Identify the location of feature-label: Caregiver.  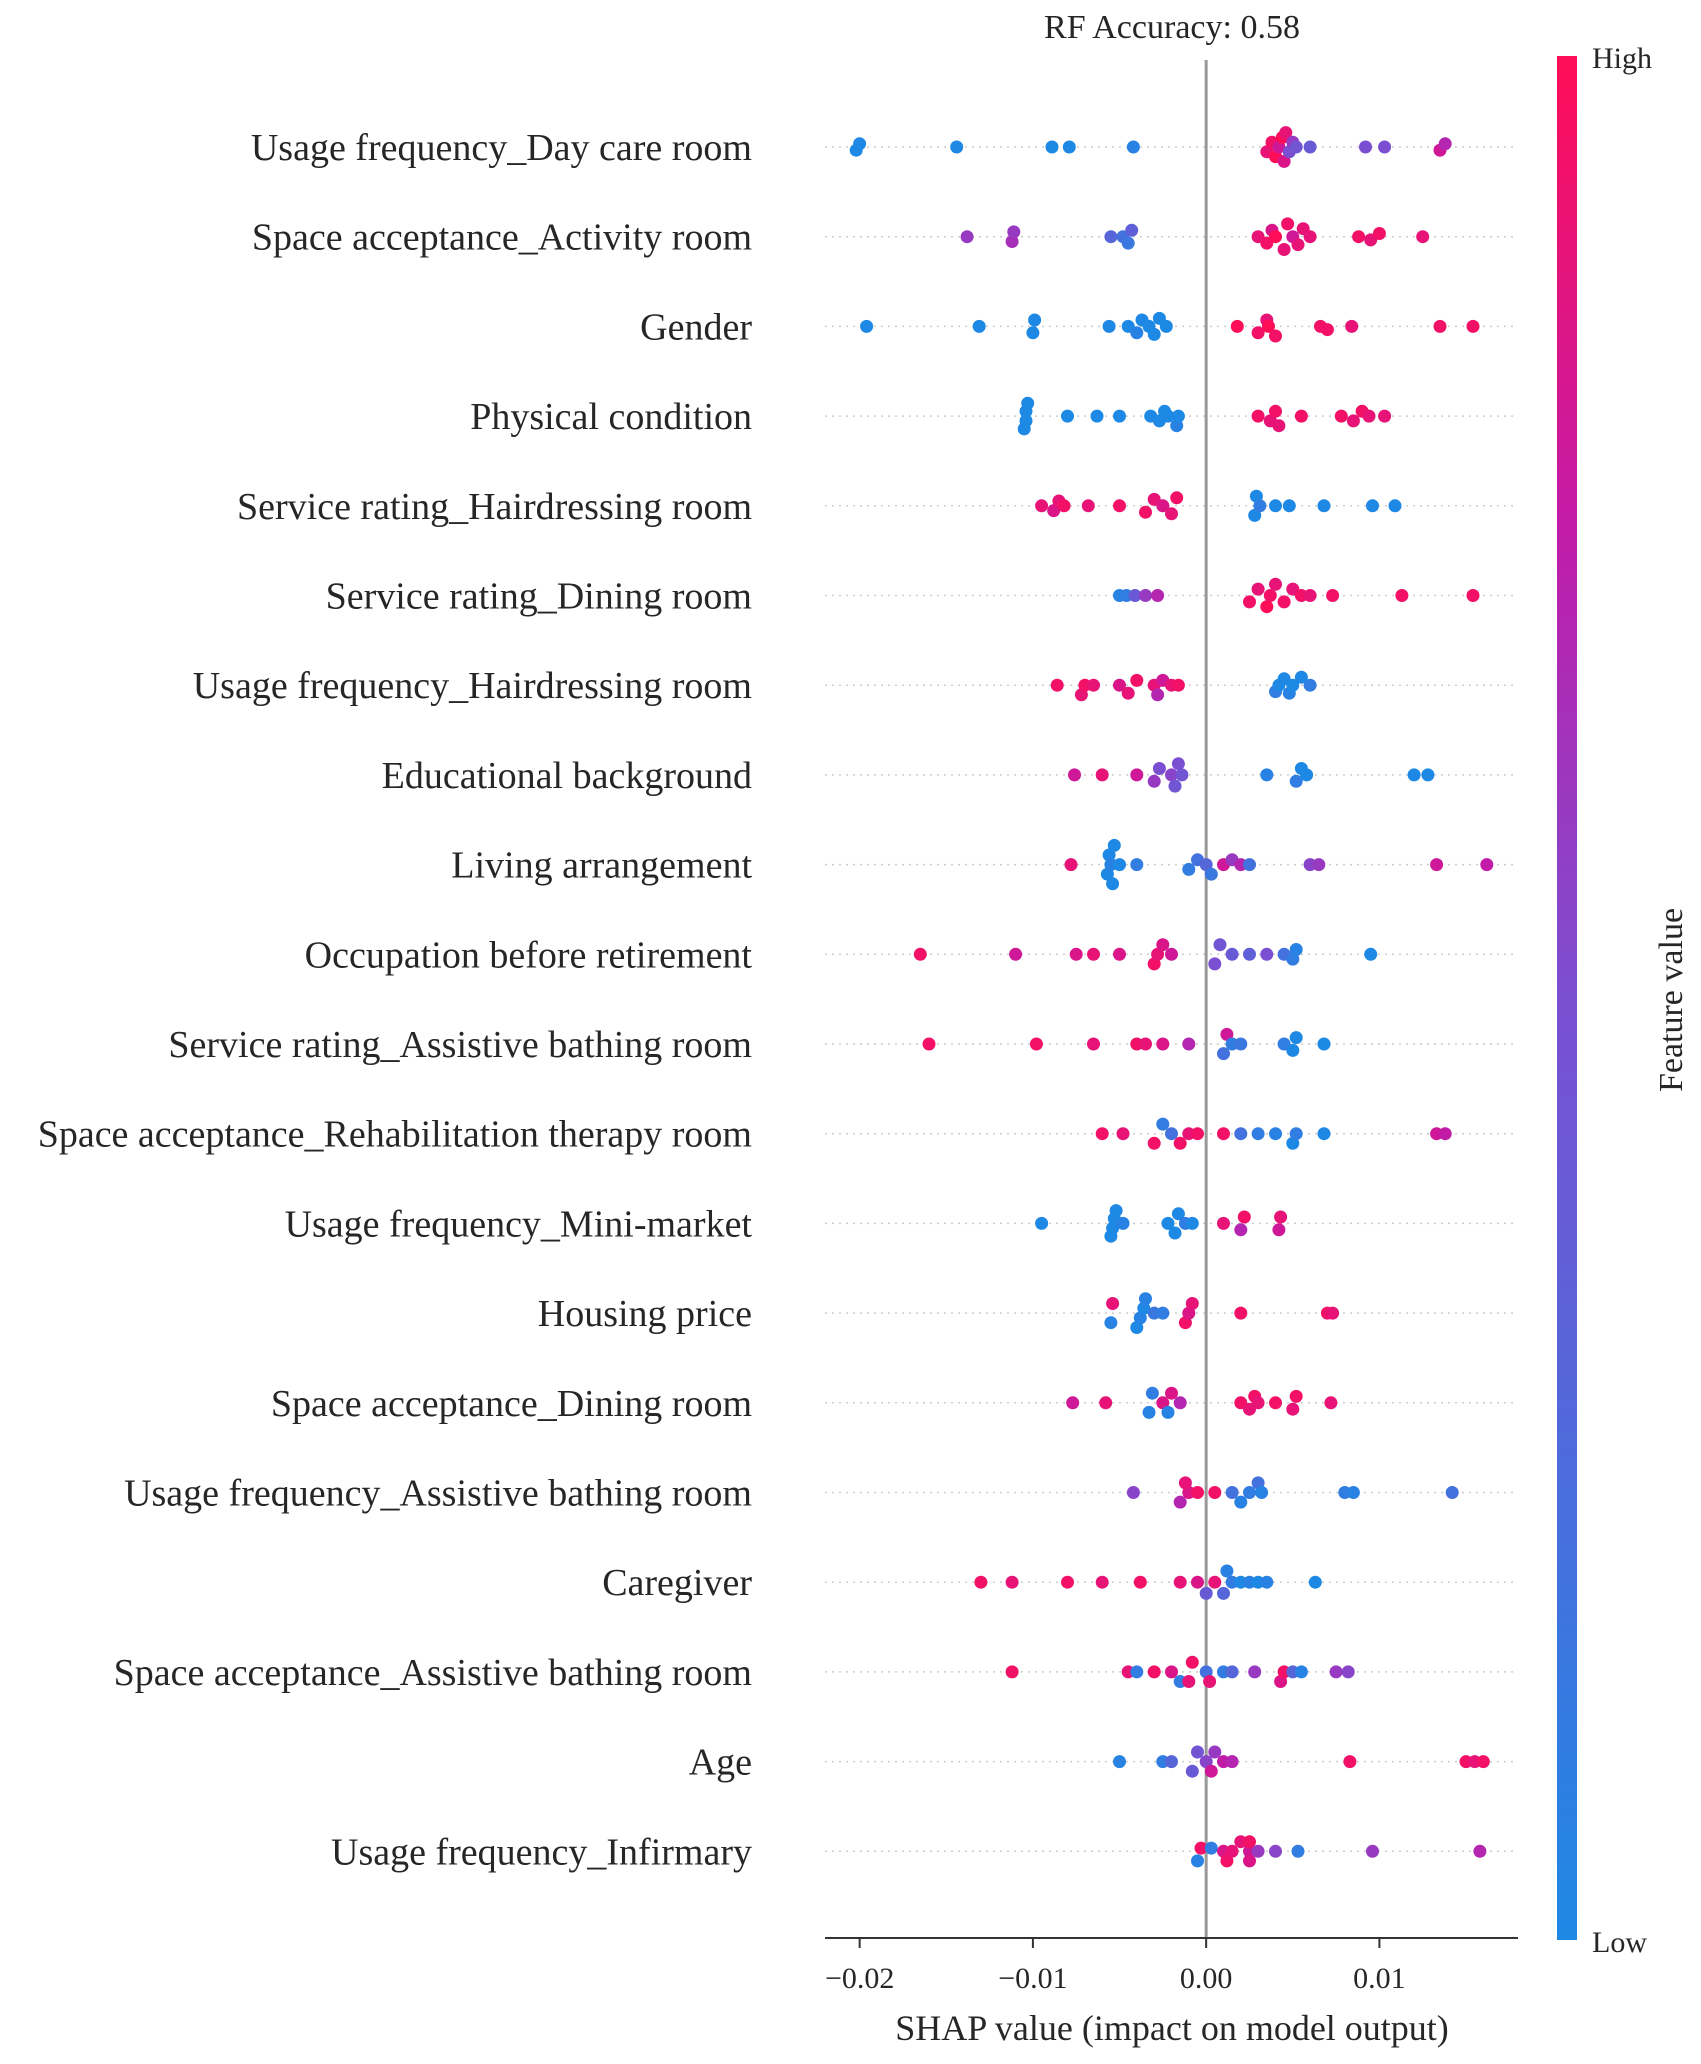
(677, 1583).